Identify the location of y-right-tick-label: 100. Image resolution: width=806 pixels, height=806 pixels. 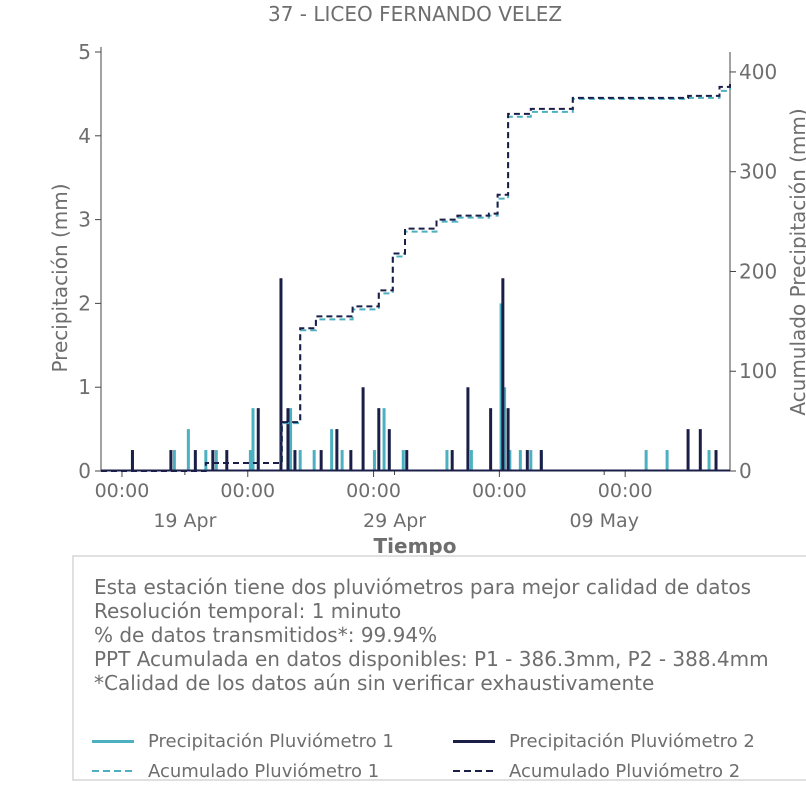
(758, 371).